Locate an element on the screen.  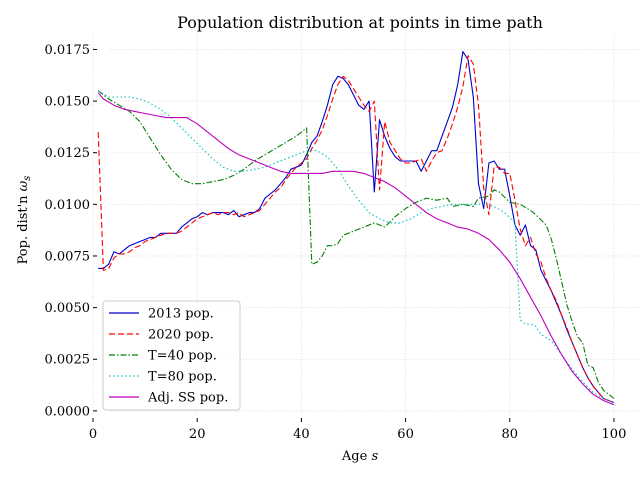
y-axis-label: Pop. dist'n ωs is located at coordinates (24, 220).